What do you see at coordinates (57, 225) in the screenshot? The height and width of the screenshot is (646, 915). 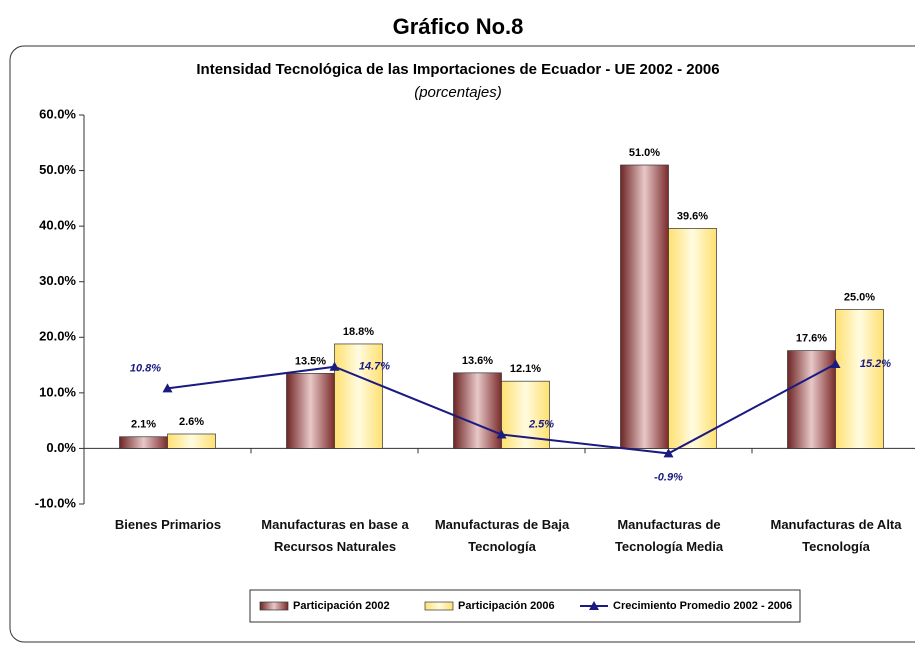 I see `y-tick-label: 40.0%` at bounding box center [57, 225].